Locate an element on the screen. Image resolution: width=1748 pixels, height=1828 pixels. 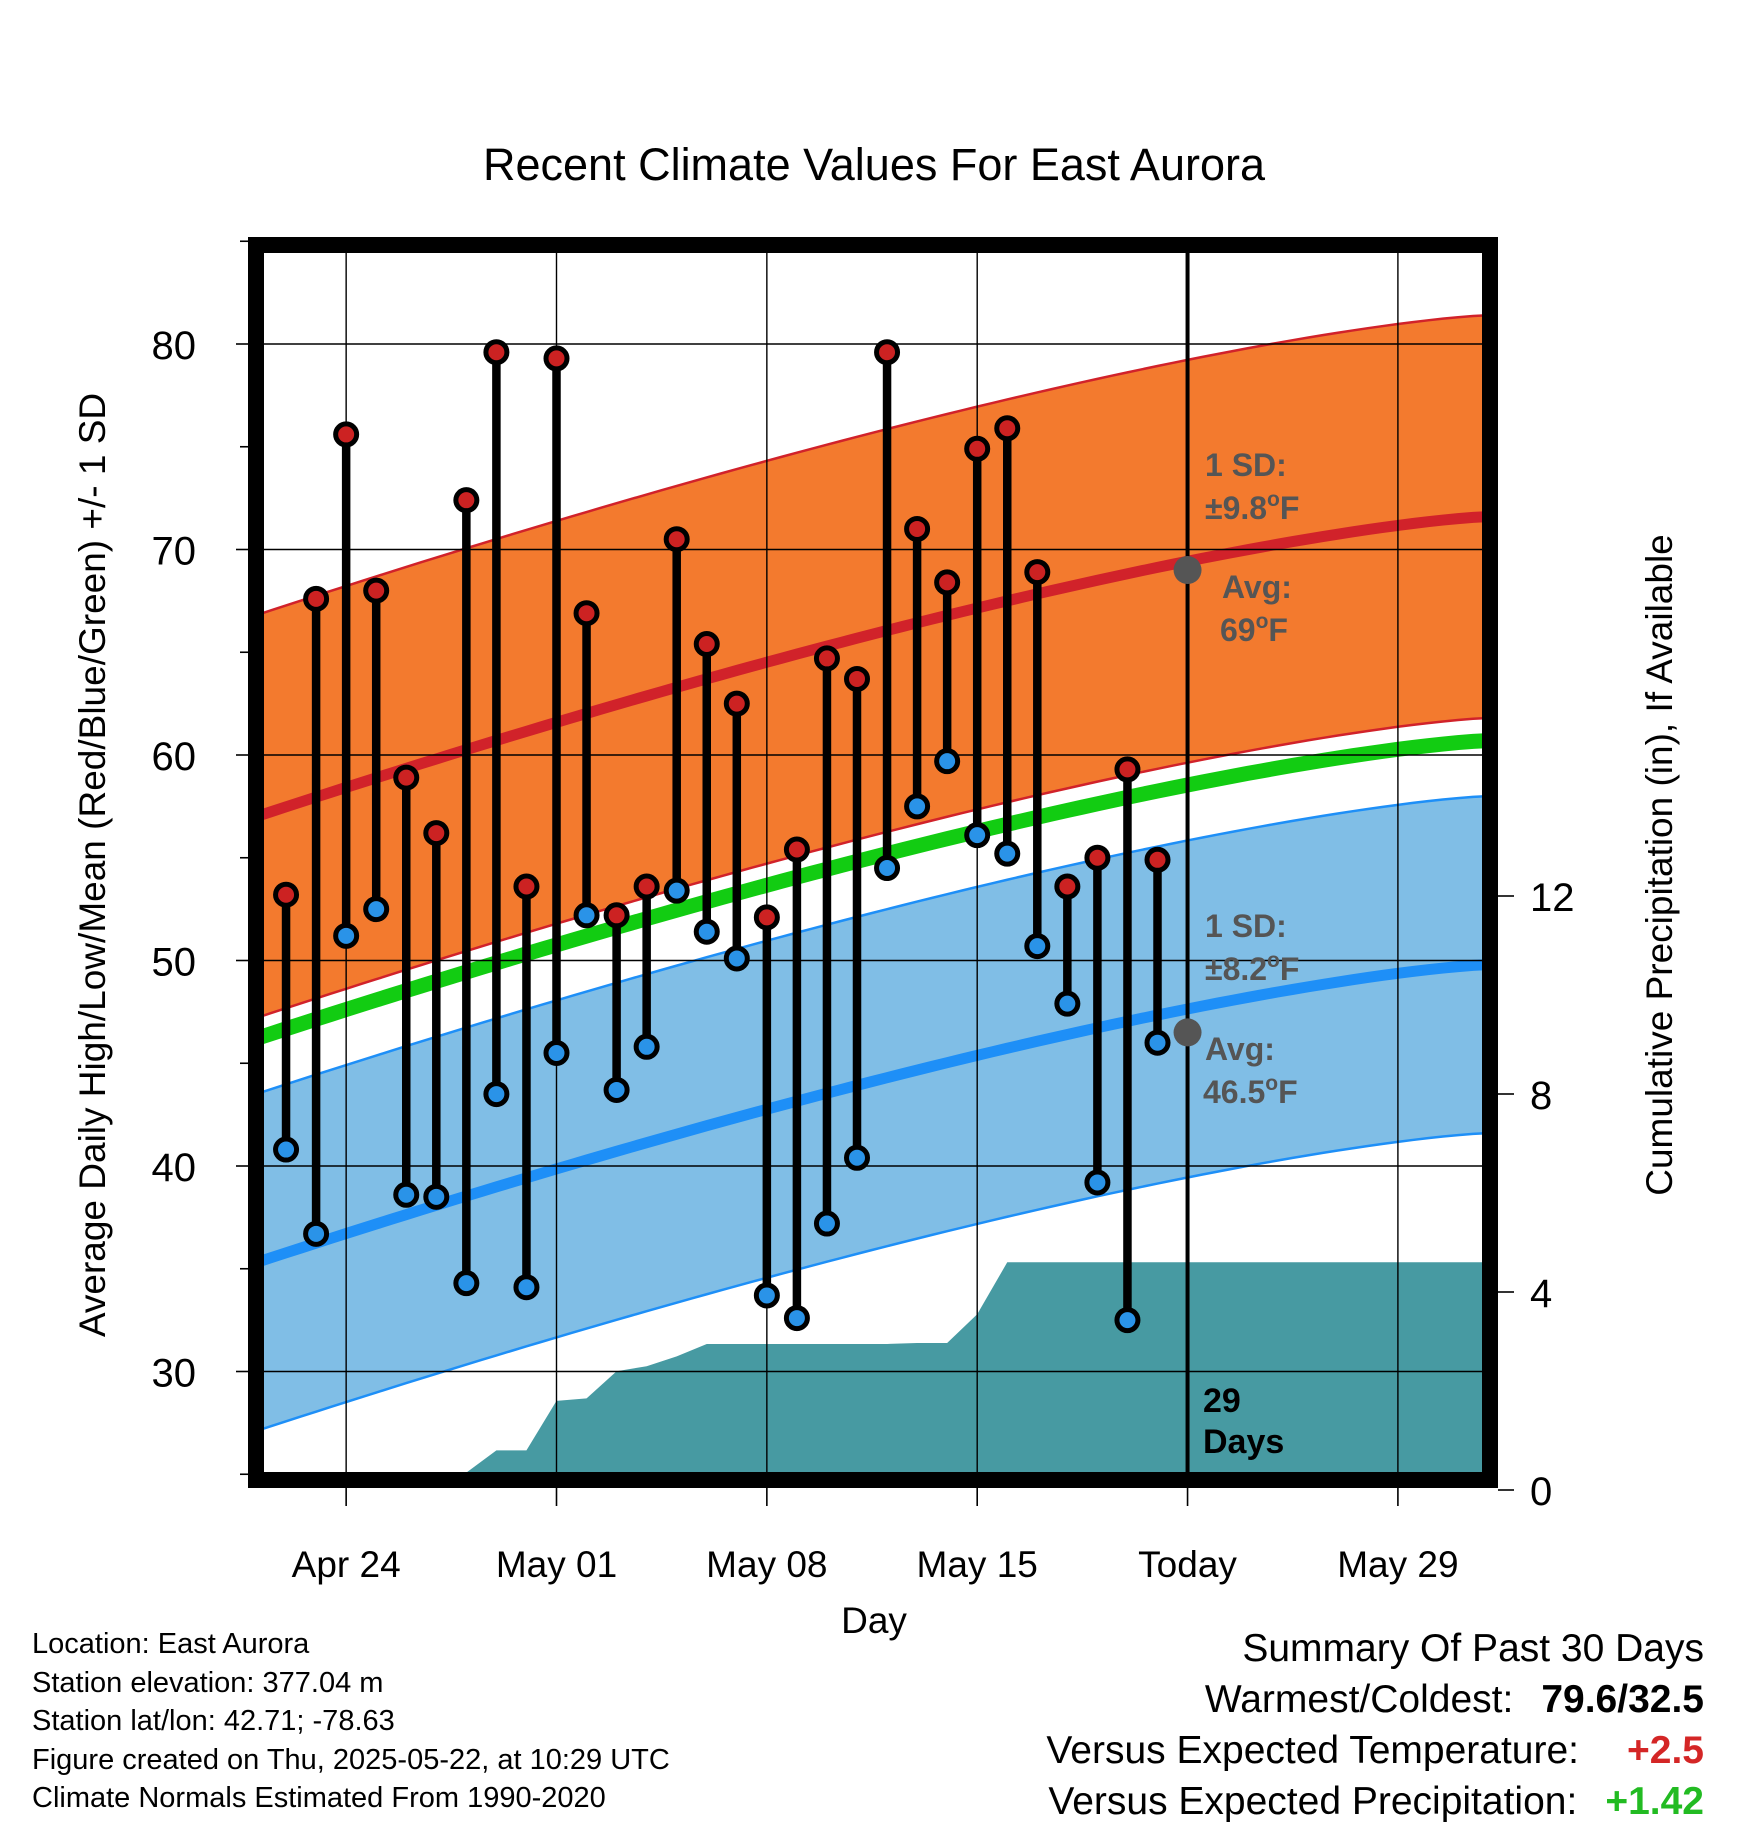
y-tick-label: 40 is located at coordinates (174, 1168).